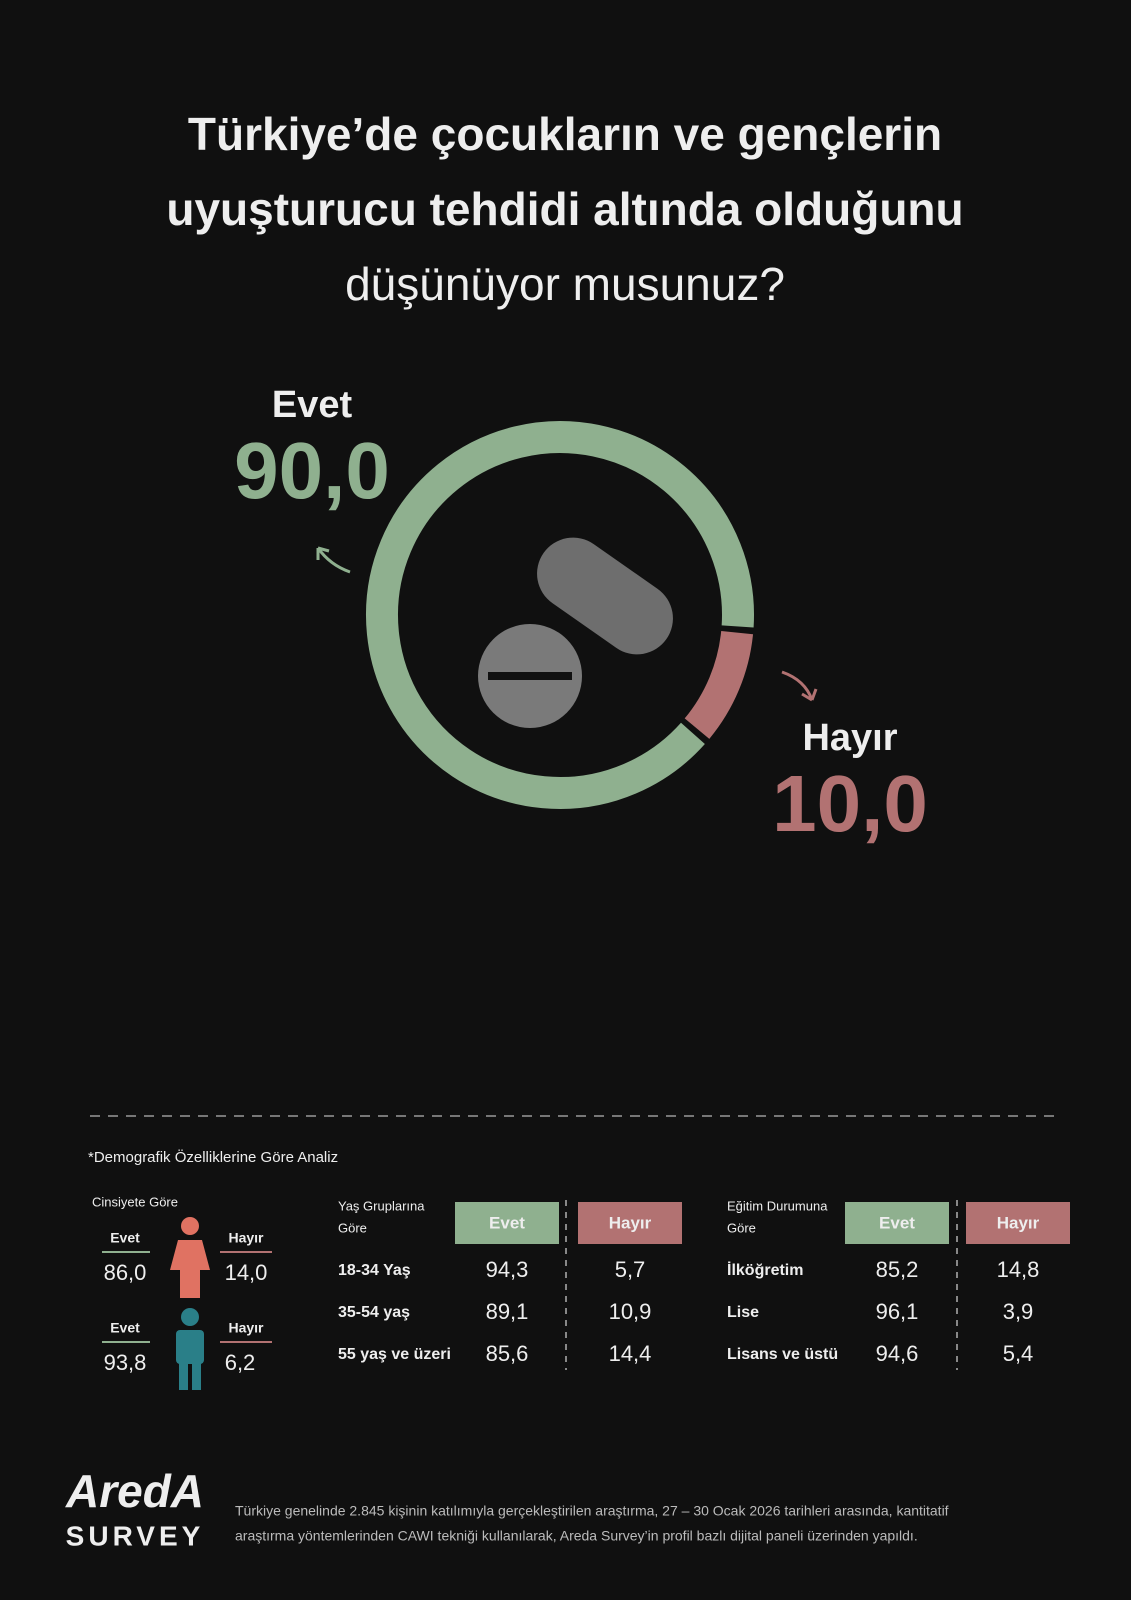 This screenshot has height=1600, width=1131. What do you see at coordinates (565, 284) in the screenshot?
I see `title-line: düşünüyor musunuz?` at bounding box center [565, 284].